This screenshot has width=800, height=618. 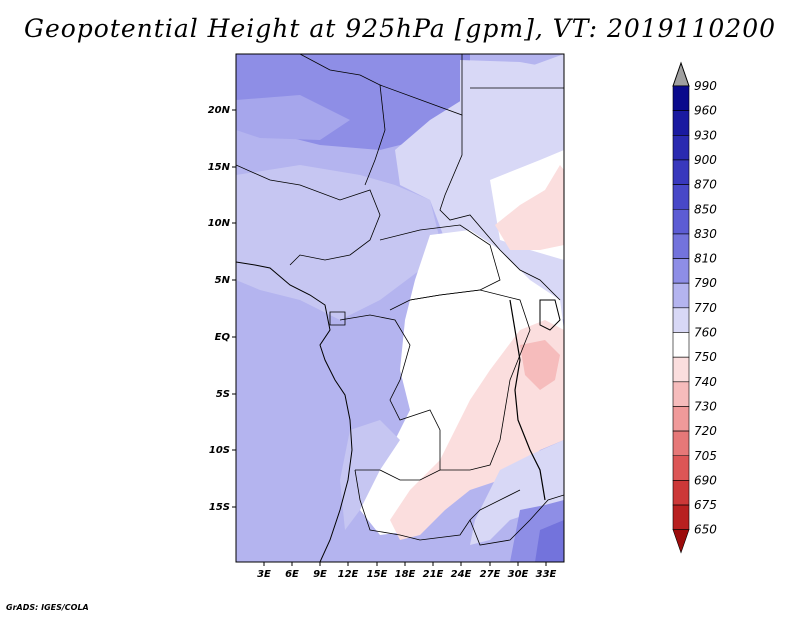 What do you see at coordinates (370, 475) in the screenshot?
I see `field-780-southwest` at bounding box center [370, 475].